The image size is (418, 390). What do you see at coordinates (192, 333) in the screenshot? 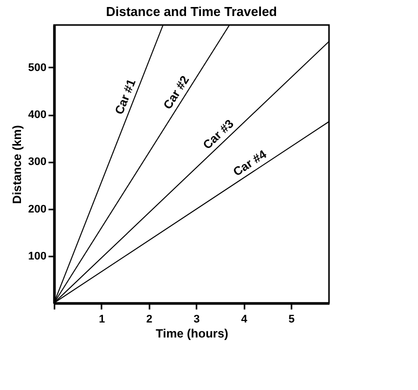
I see `x-axis-title: Time (hours)` at bounding box center [192, 333].